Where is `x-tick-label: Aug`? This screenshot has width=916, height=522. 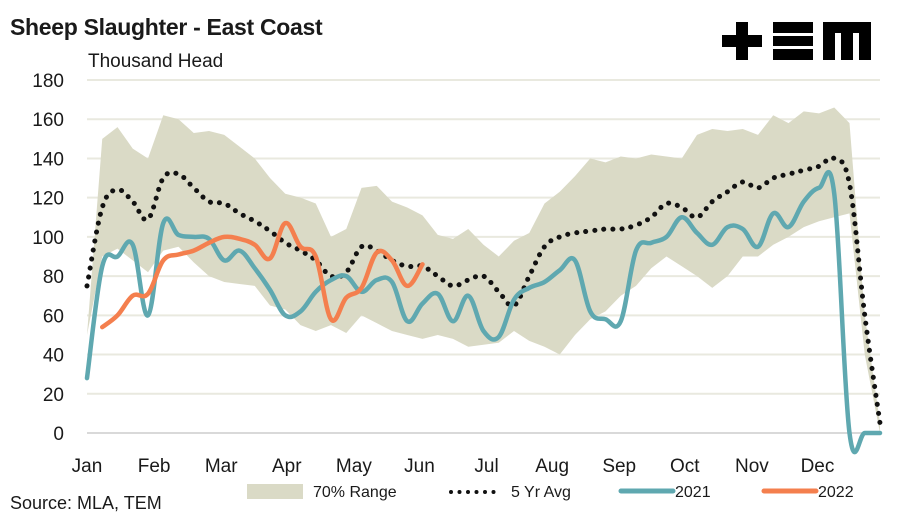
x-tick-label: Aug is located at coordinates (552, 466).